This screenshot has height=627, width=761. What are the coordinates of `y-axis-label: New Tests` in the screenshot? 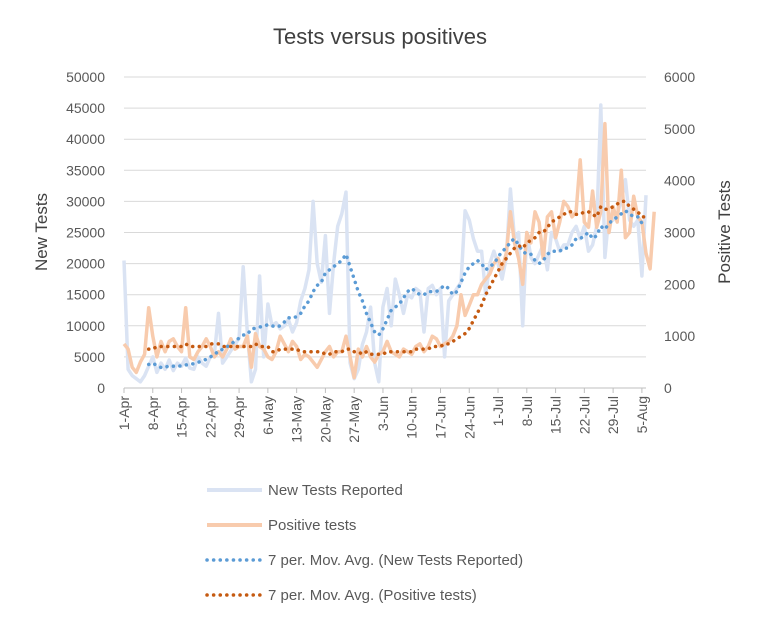 It's located at (41, 232).